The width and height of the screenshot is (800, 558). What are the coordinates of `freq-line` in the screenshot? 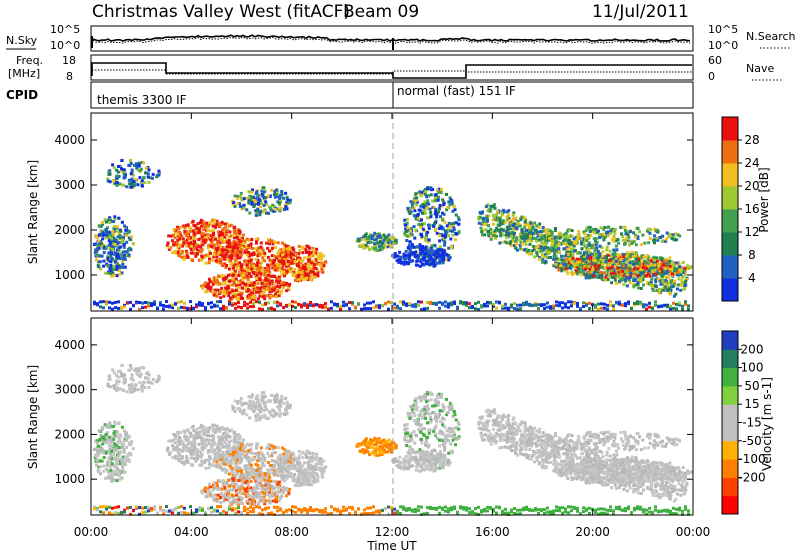 It's located at (392, 70).